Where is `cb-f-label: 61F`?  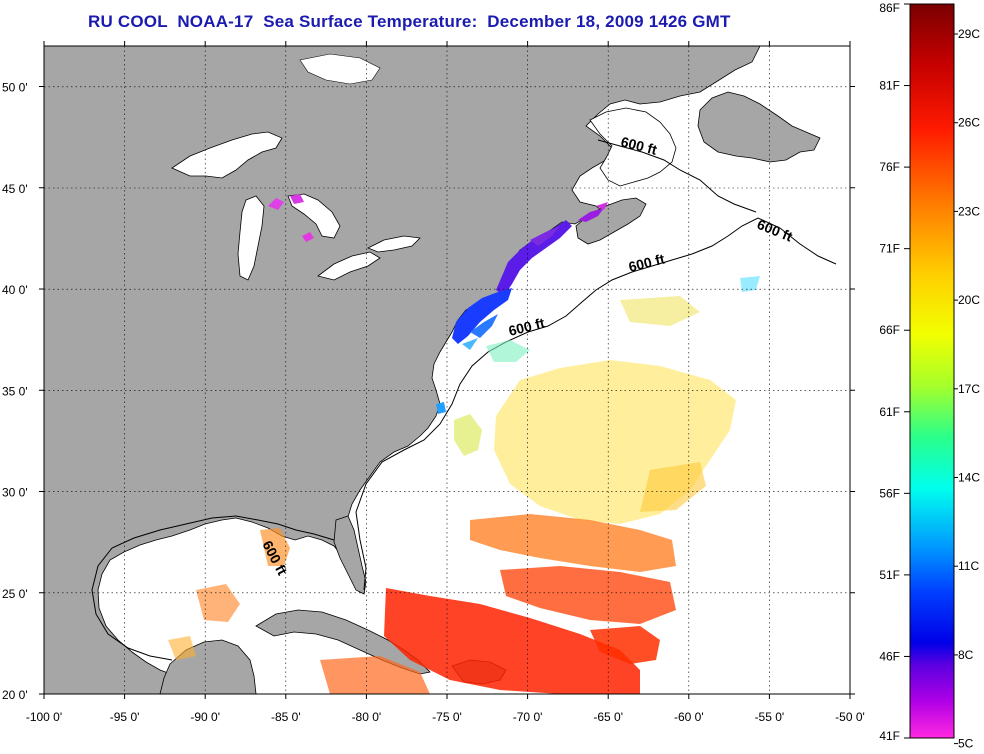
cb-f-label: 61F is located at coordinates (889, 412).